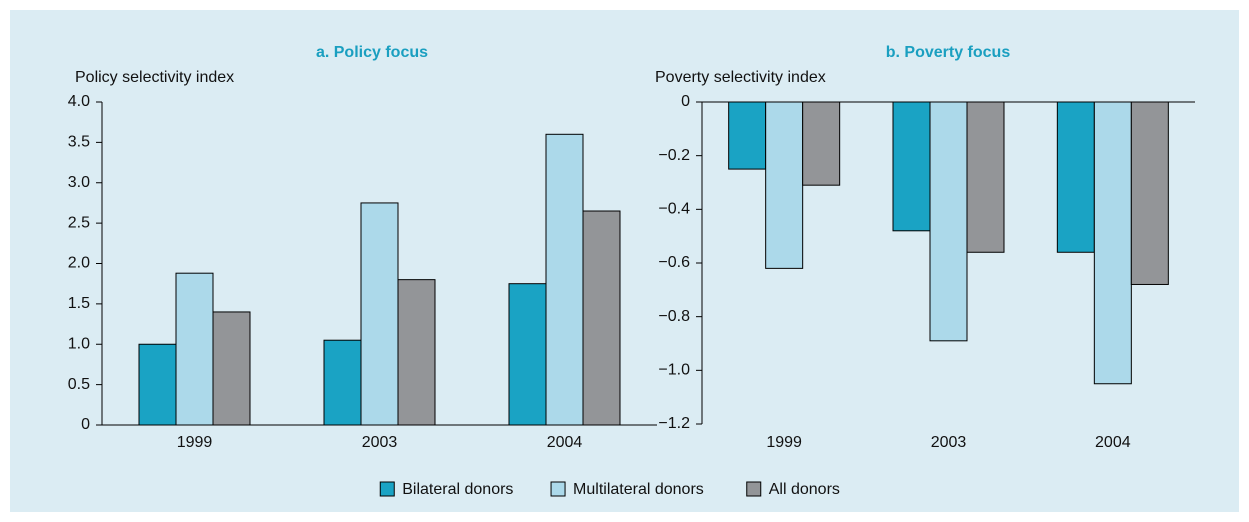  What do you see at coordinates (457, 489) in the screenshot?
I see `legend-label: Bilateral donors` at bounding box center [457, 489].